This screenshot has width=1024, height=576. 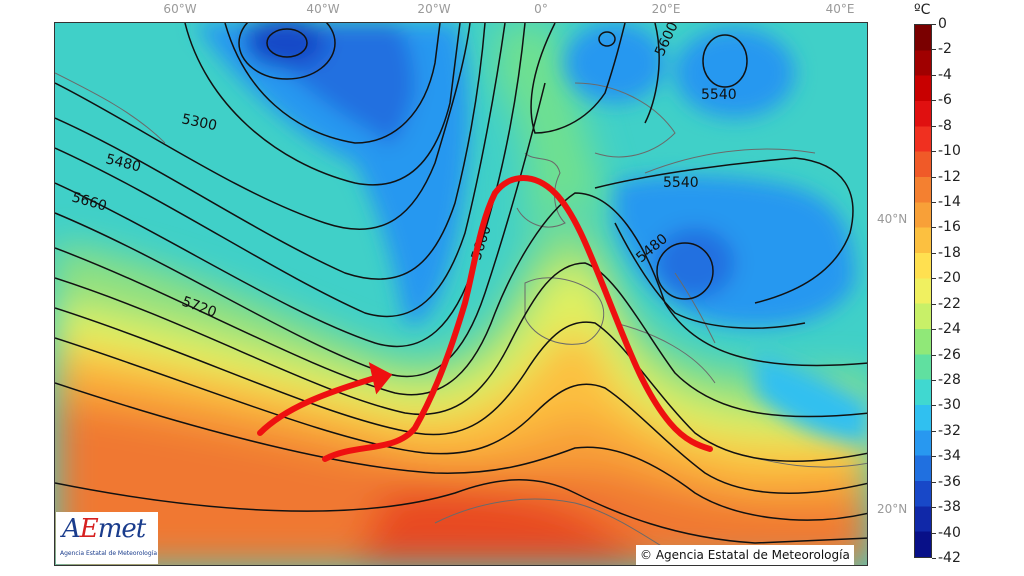 I want to click on colorbar-tick-label: -36, so click(x=949, y=481).